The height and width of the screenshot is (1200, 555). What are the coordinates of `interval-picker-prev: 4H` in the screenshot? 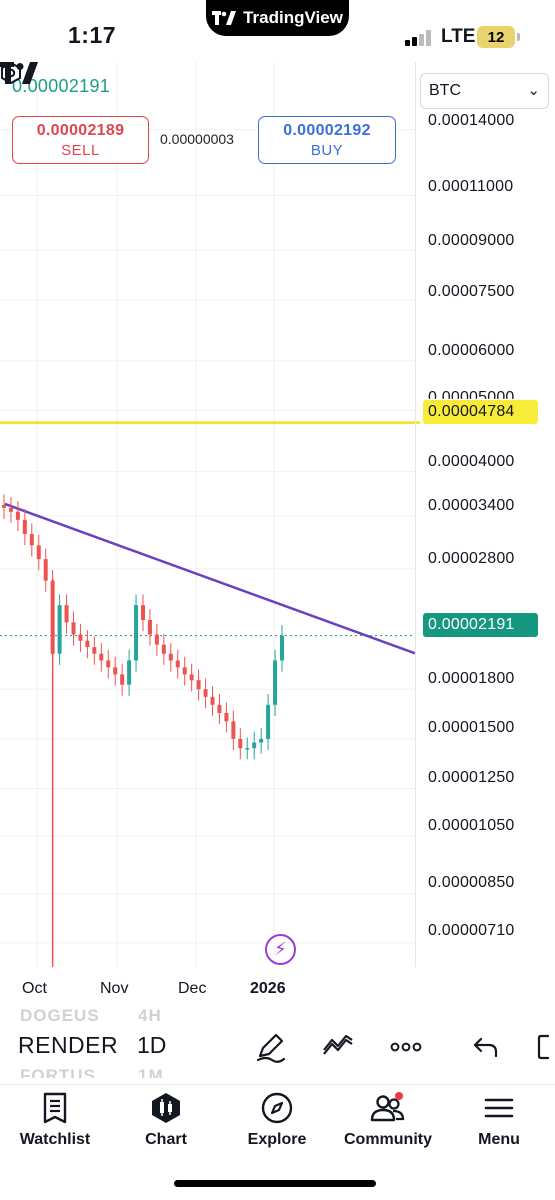 It's located at (150, 1015).